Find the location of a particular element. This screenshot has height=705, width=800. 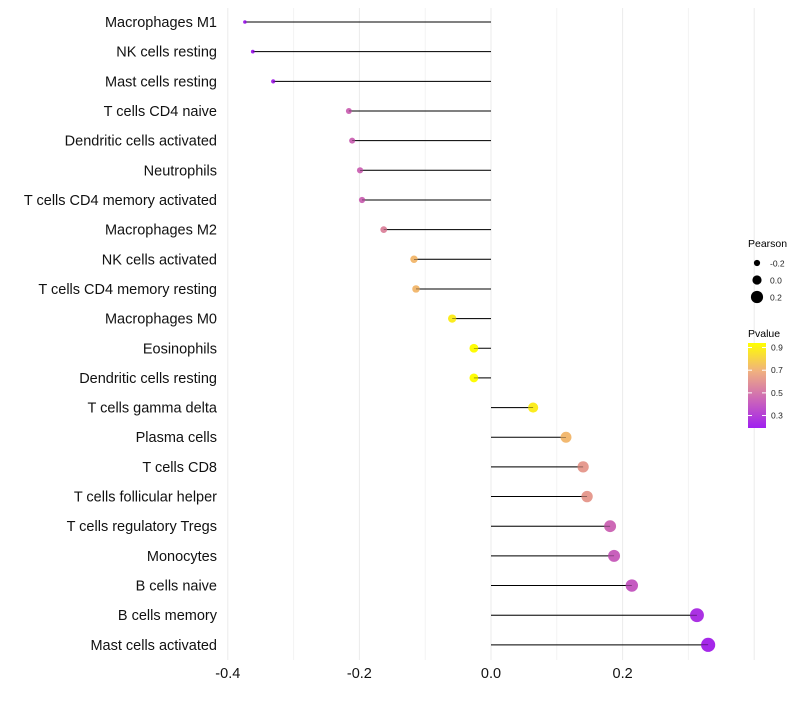

lollipop-point is located at coordinates (360, 170).